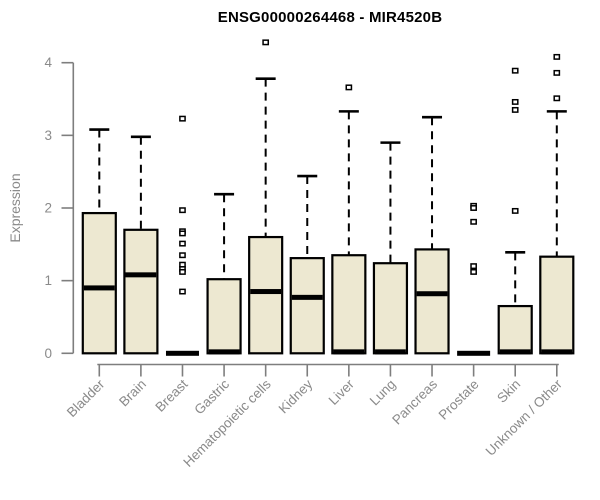 The width and height of the screenshot is (600, 500). Describe the element at coordinates (171, 395) in the screenshot. I see `x-tick-label: Breast` at that location.